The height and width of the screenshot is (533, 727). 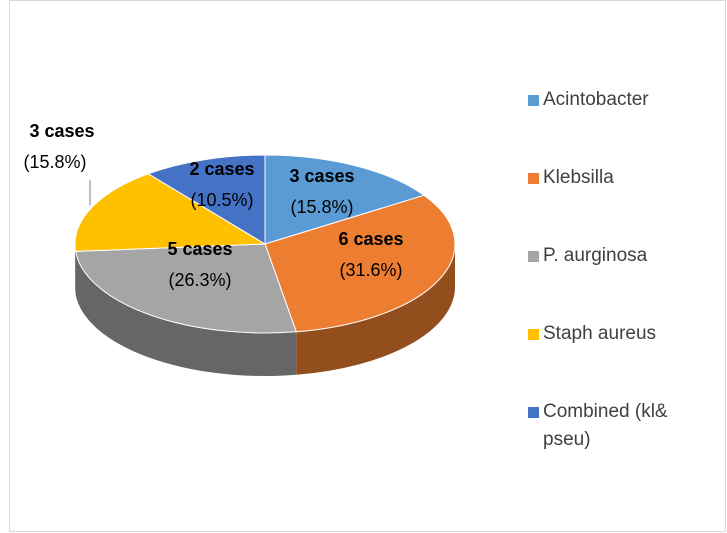 What do you see at coordinates (596, 99) in the screenshot?
I see `legend-label: Acintobacter` at bounding box center [596, 99].